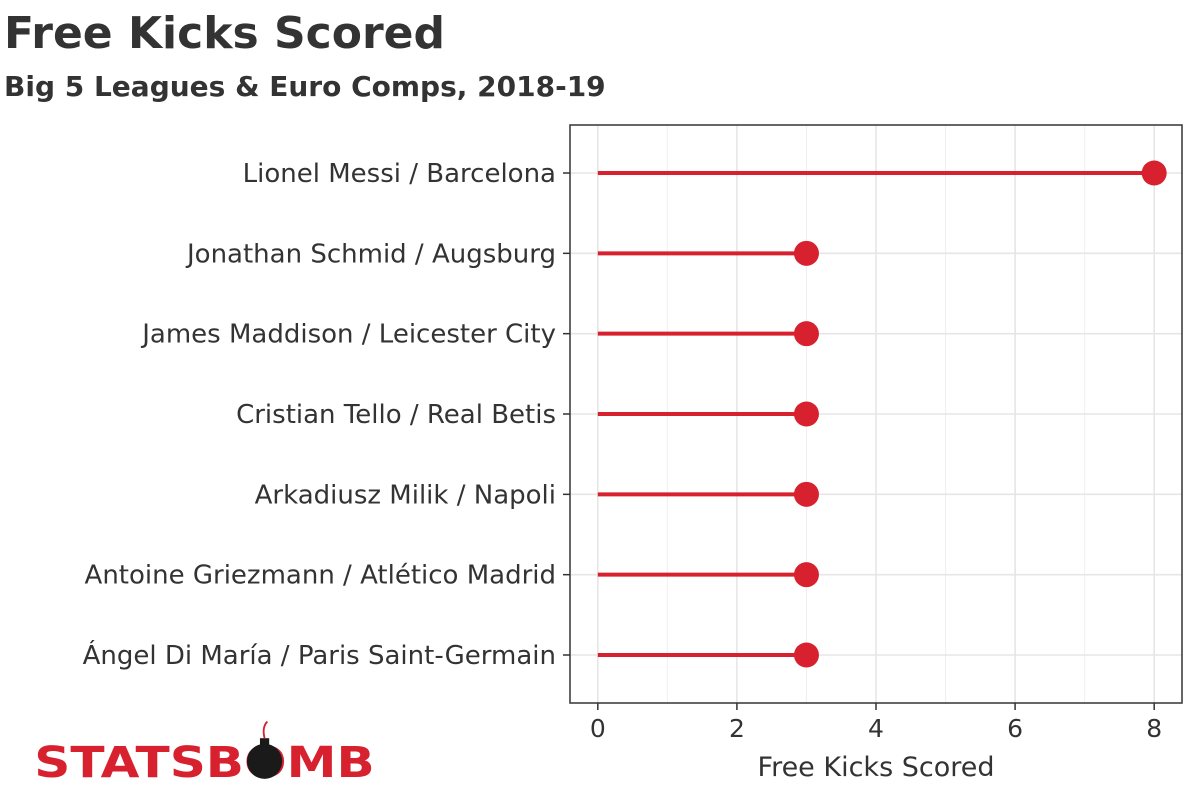  Describe the element at coordinates (305, 86) in the screenshot. I see `chart-subtitle: Big 5 Leagues & Euro Comps, 2018-19` at that location.